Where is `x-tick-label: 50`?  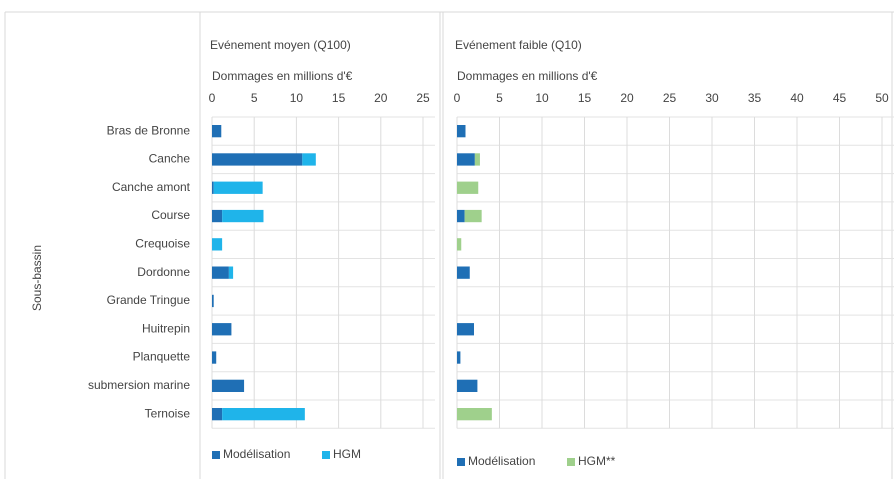 x-tick-label: 50 is located at coordinates (882, 98).